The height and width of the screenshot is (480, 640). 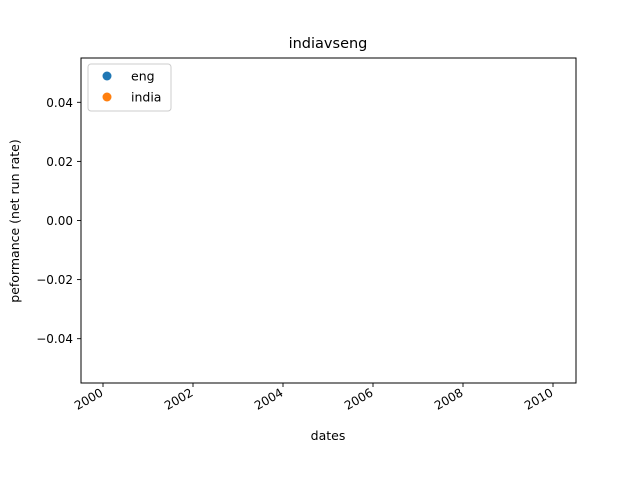 What do you see at coordinates (328, 435) in the screenshot?
I see `x-axis-label: dates` at bounding box center [328, 435].